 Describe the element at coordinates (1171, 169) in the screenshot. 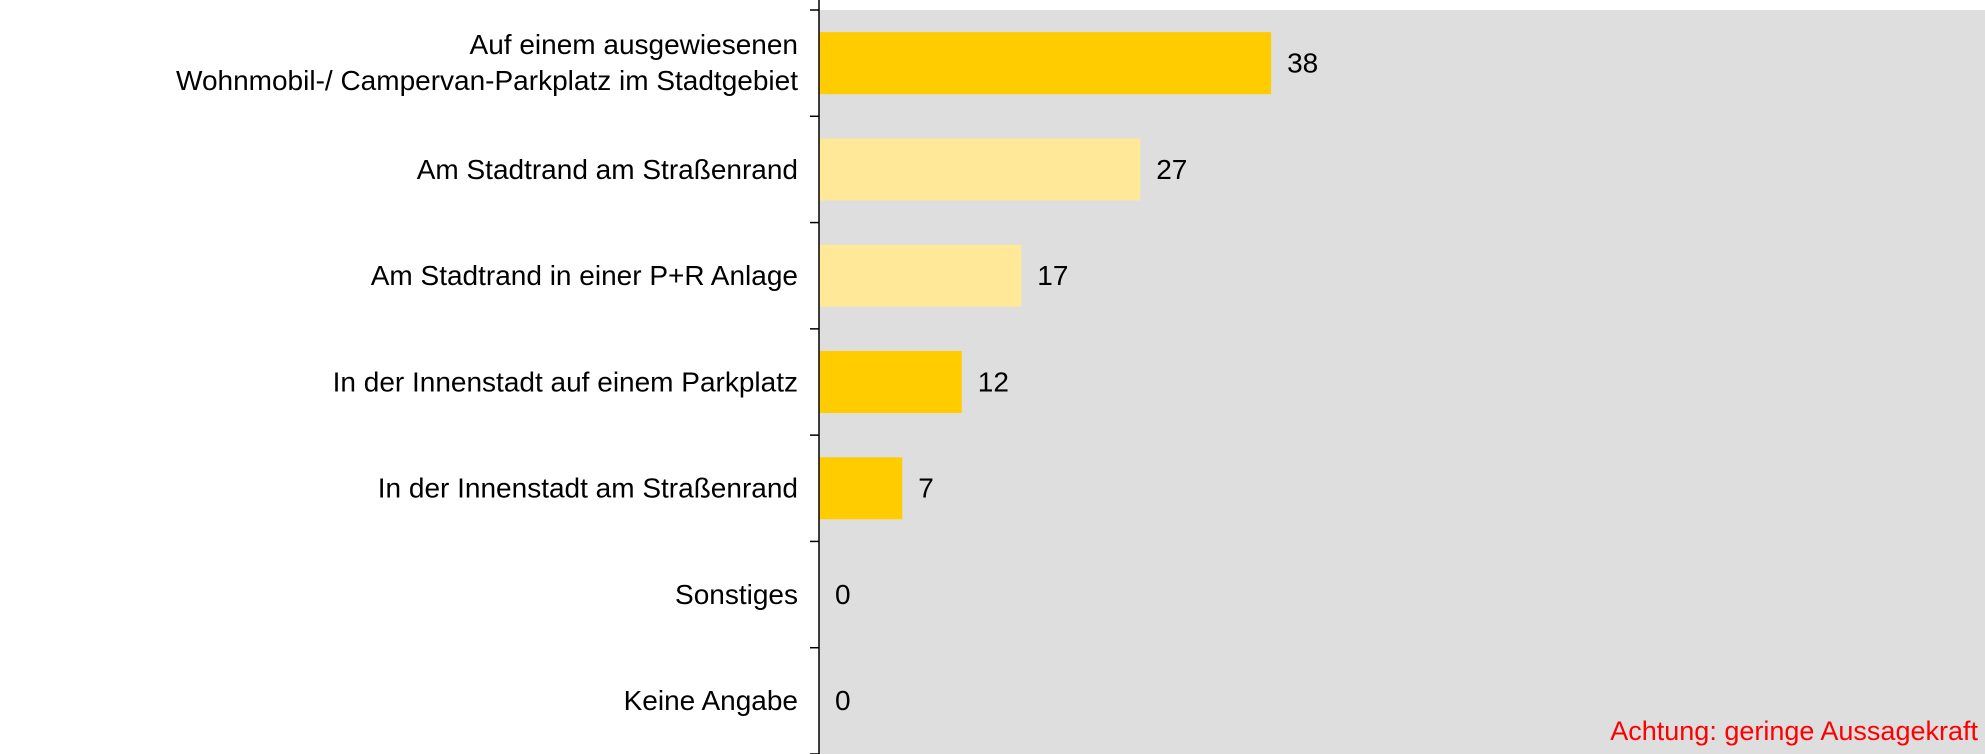

I see `value-label: 27` at that location.